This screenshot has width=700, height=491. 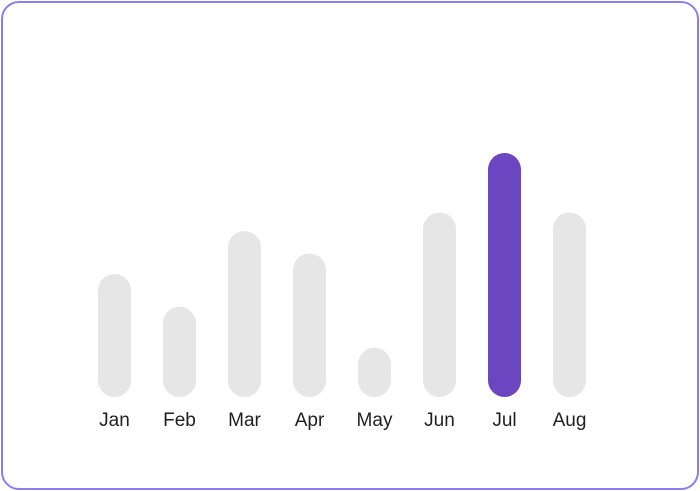 I want to click on tick-label-feb: Feb, so click(x=179, y=420).